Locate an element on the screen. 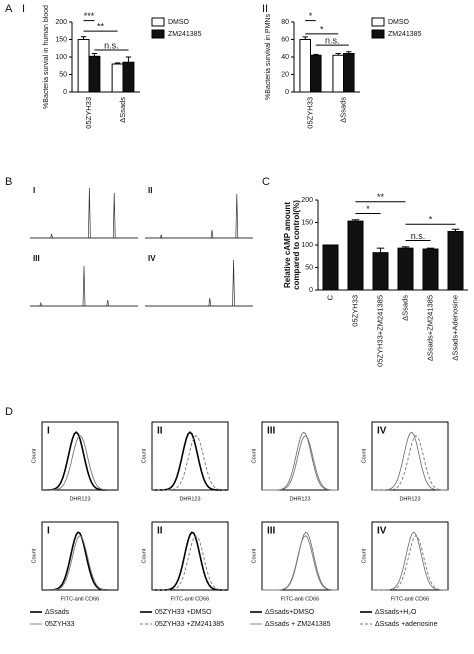 The image size is (474, 654). flow-legend-label: 05ZYH33 +DMSO is located at coordinates (183, 612).